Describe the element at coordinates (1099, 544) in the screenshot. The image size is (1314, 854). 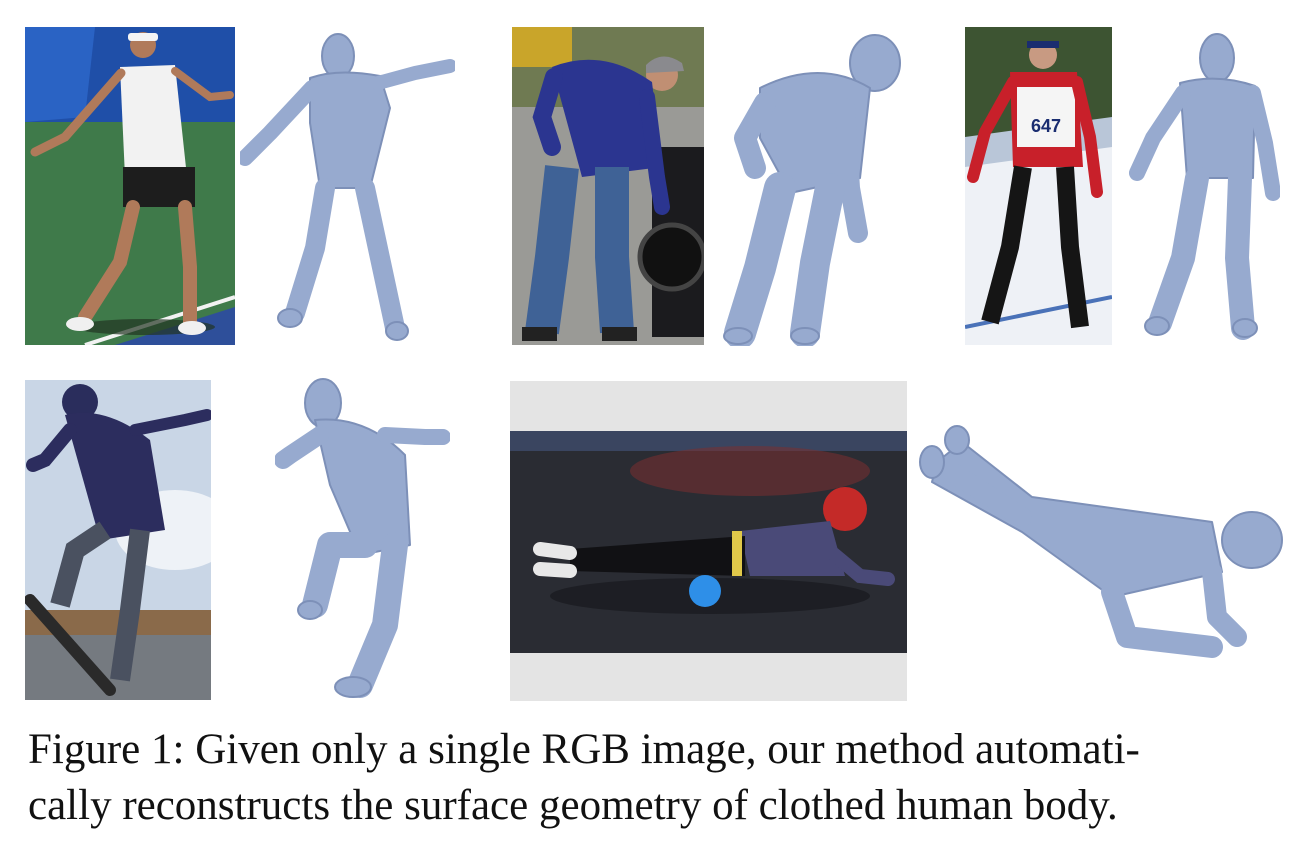
I see `woman-plank-mesh` at that location.